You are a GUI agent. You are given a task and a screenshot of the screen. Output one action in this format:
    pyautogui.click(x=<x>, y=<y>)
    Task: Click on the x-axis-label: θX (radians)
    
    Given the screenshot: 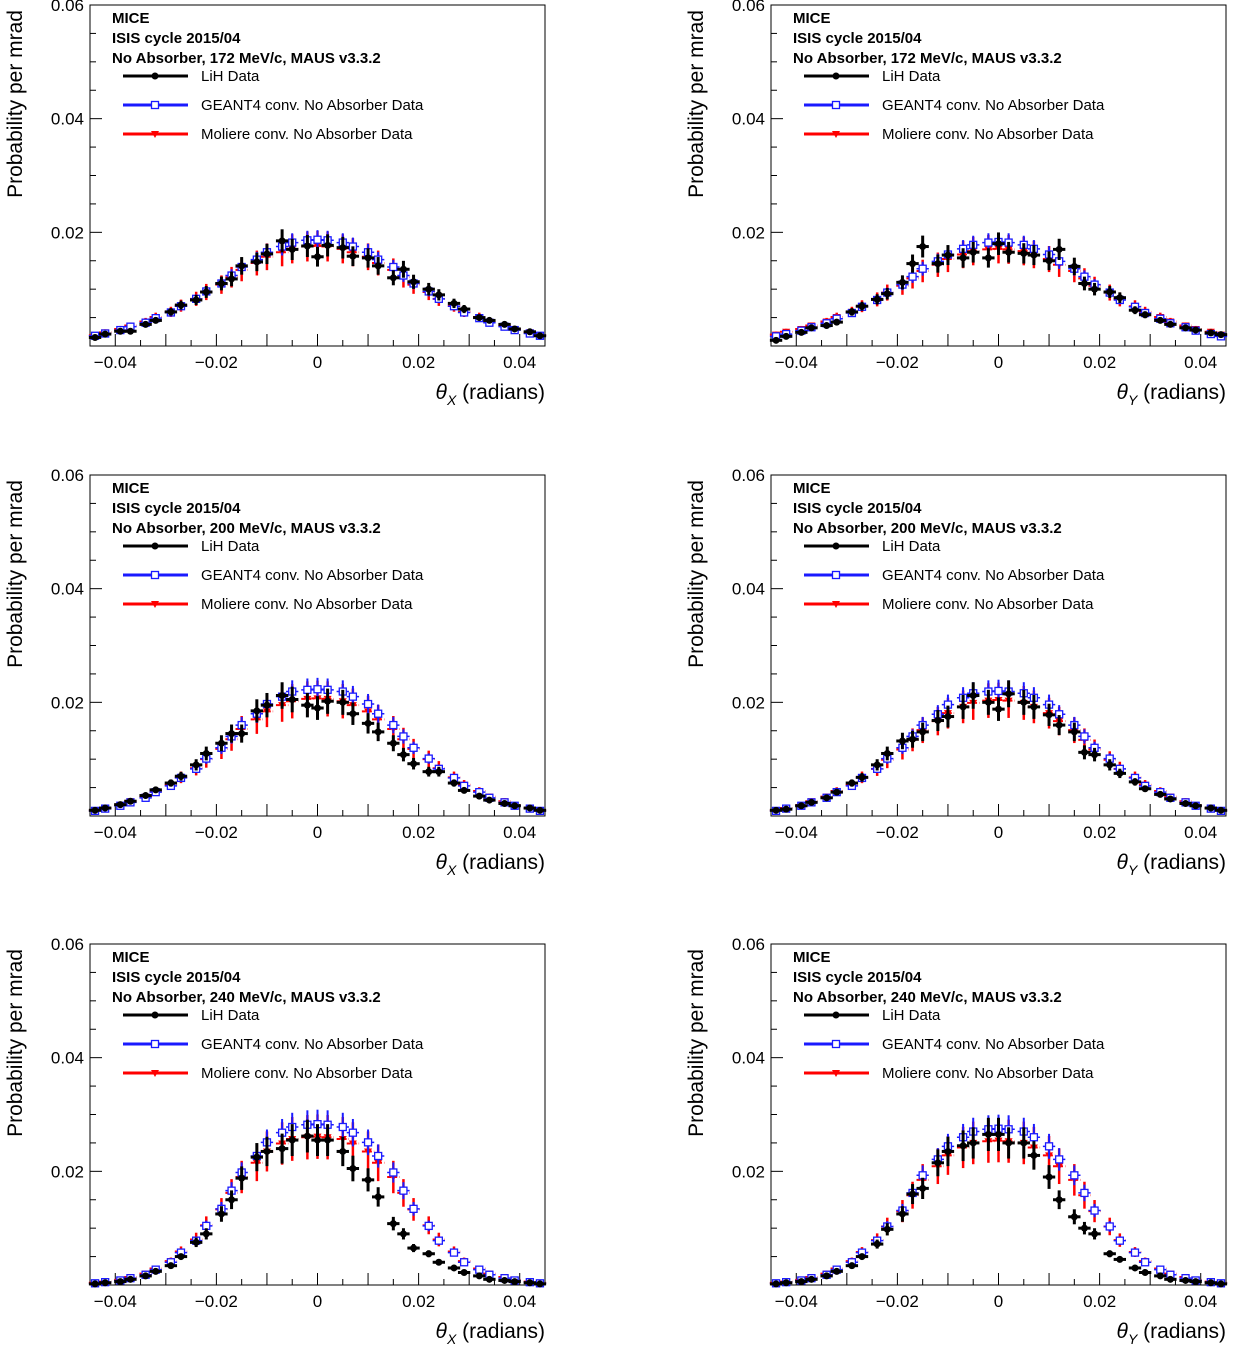 What is the action you would take?
    pyautogui.click(x=490, y=864)
    